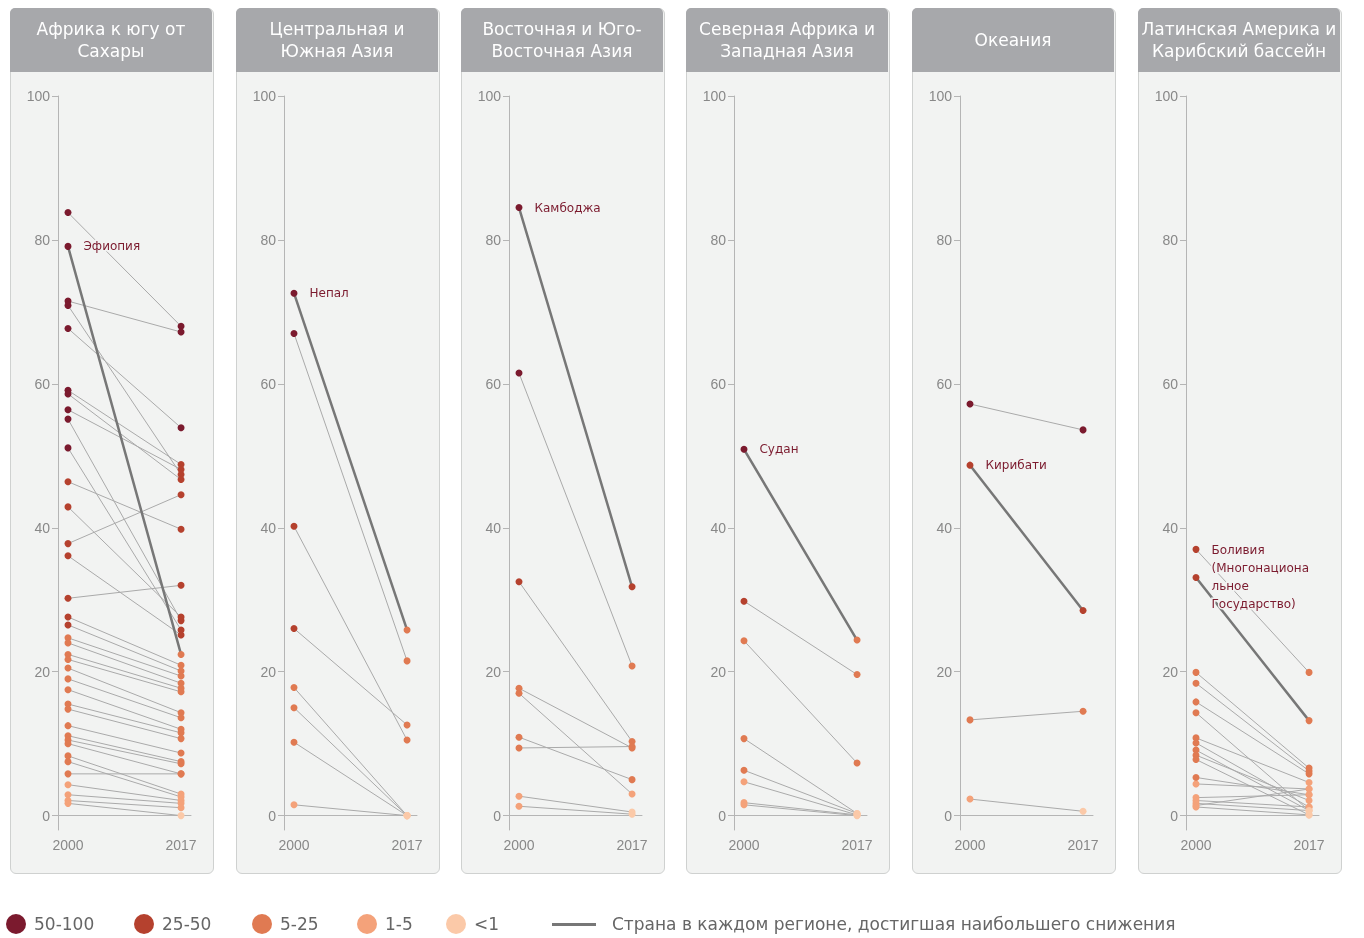  Describe the element at coordinates (399, 924) in the screenshot. I see `category-label: 1-5` at that location.